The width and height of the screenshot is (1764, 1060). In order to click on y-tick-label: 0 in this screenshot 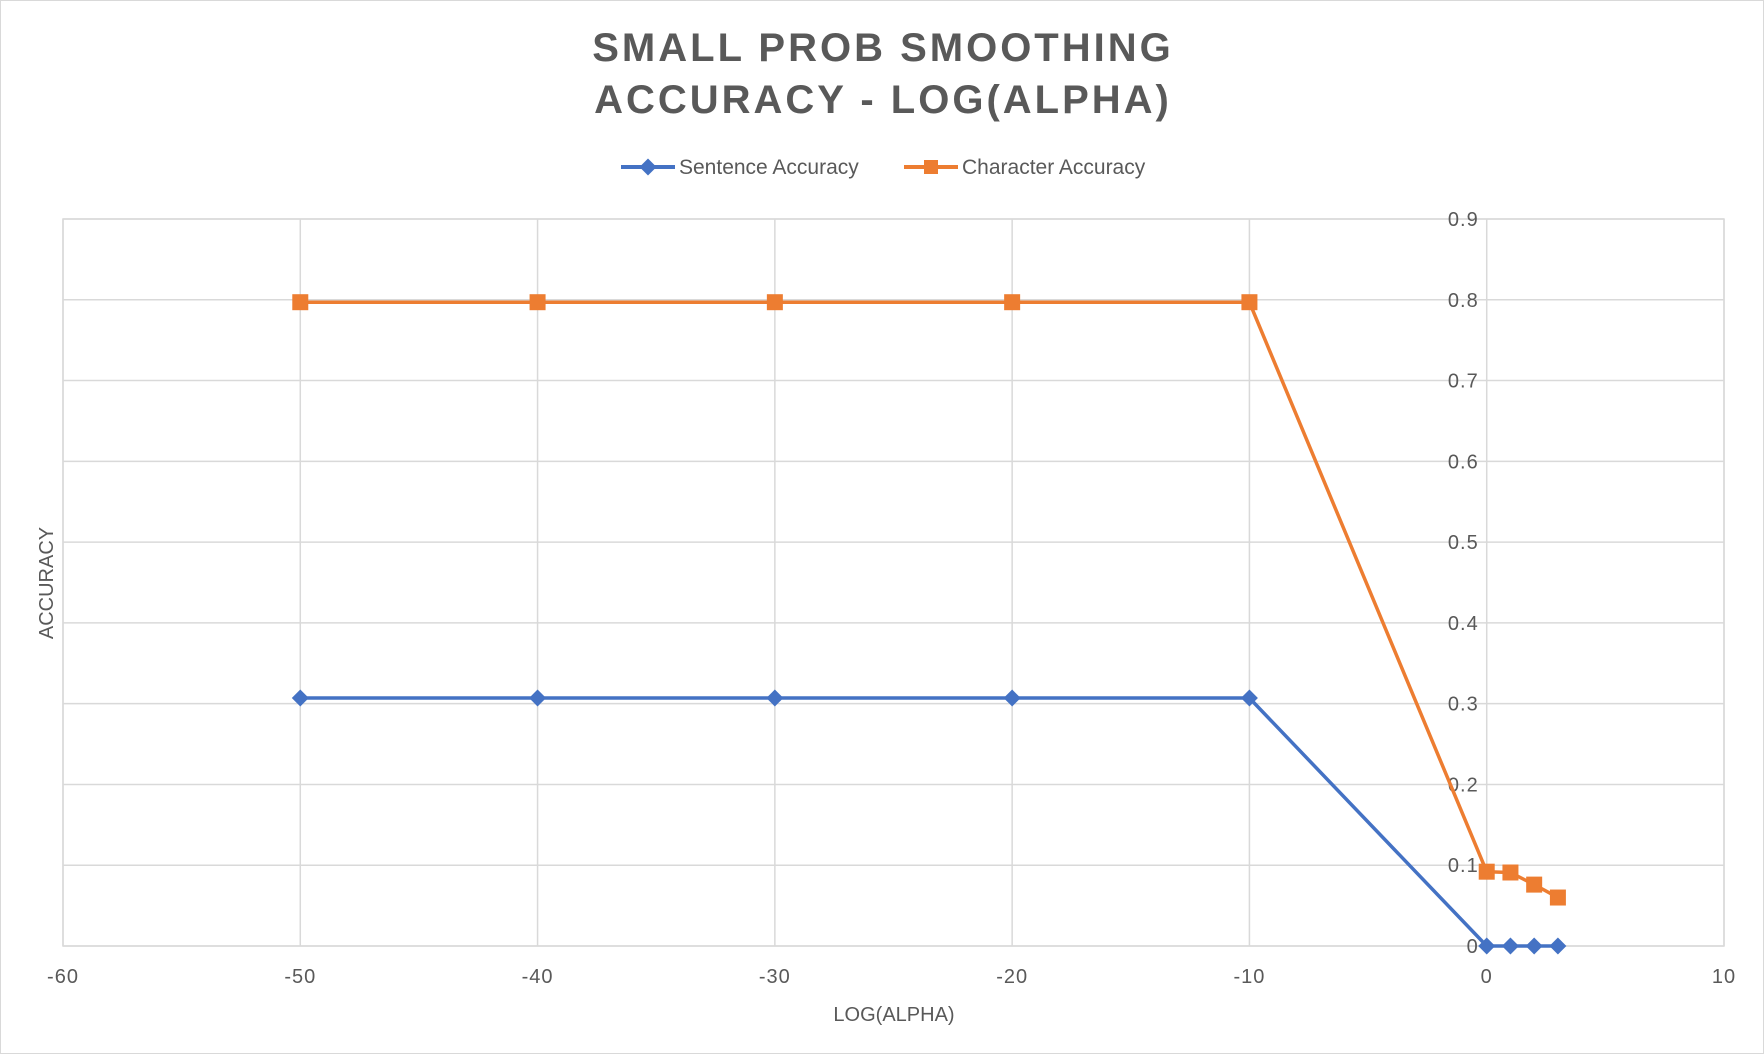, I will do `click(1473, 947)`.